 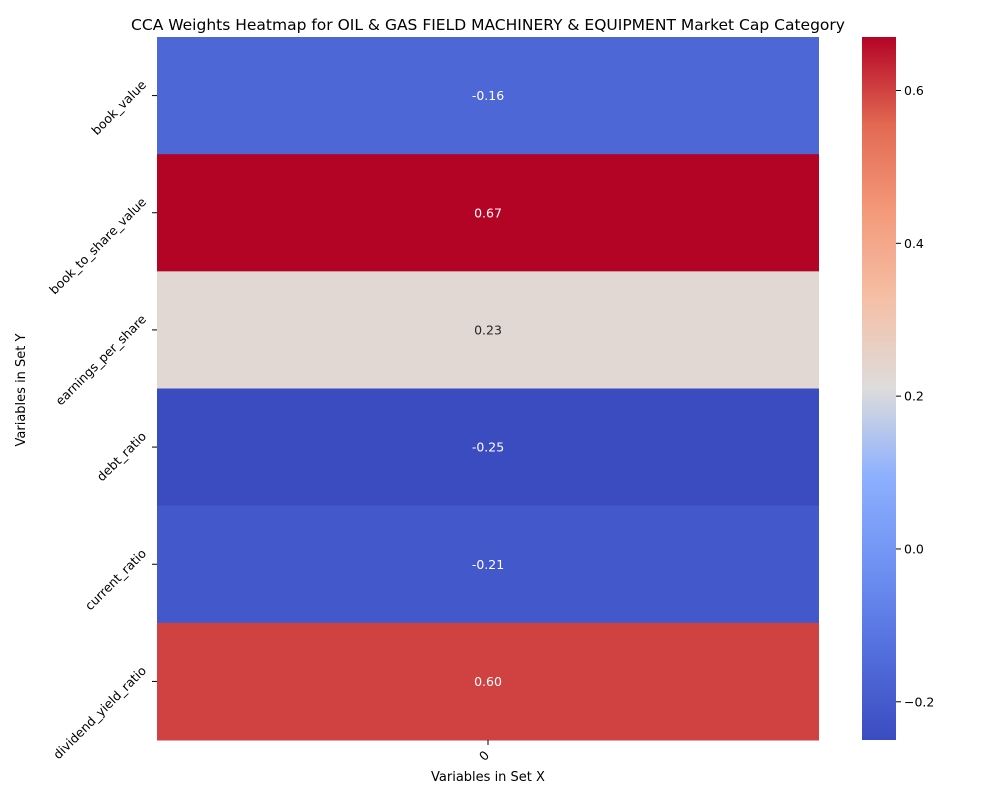 What do you see at coordinates (484, 755) in the screenshot?
I see `x-tick-label: 0` at bounding box center [484, 755].